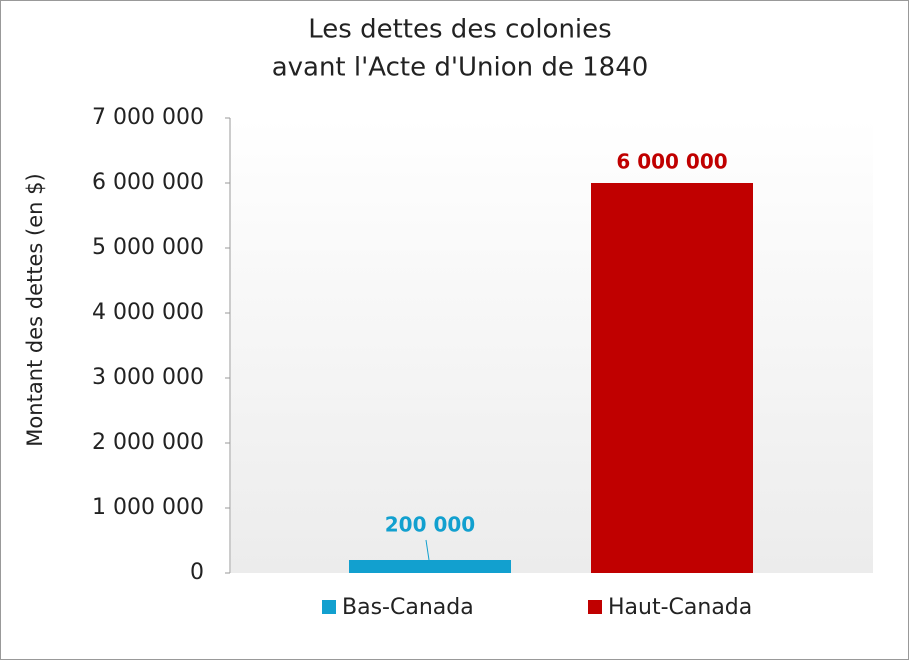  Describe the element at coordinates (148, 117) in the screenshot. I see `y-tick-label: 7 000 000` at that location.